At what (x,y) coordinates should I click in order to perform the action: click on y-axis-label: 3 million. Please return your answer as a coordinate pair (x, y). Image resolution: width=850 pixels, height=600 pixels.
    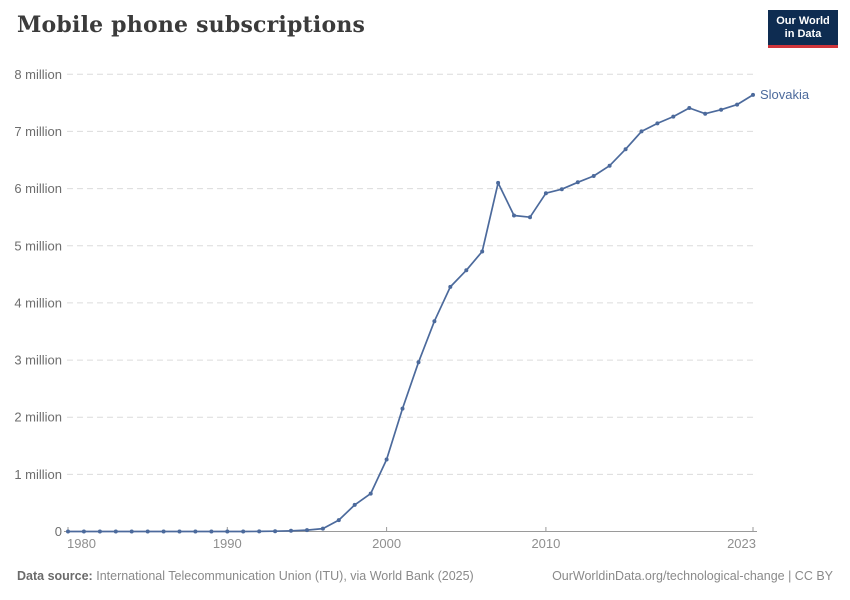
    Looking at the image, I should click on (38, 360).